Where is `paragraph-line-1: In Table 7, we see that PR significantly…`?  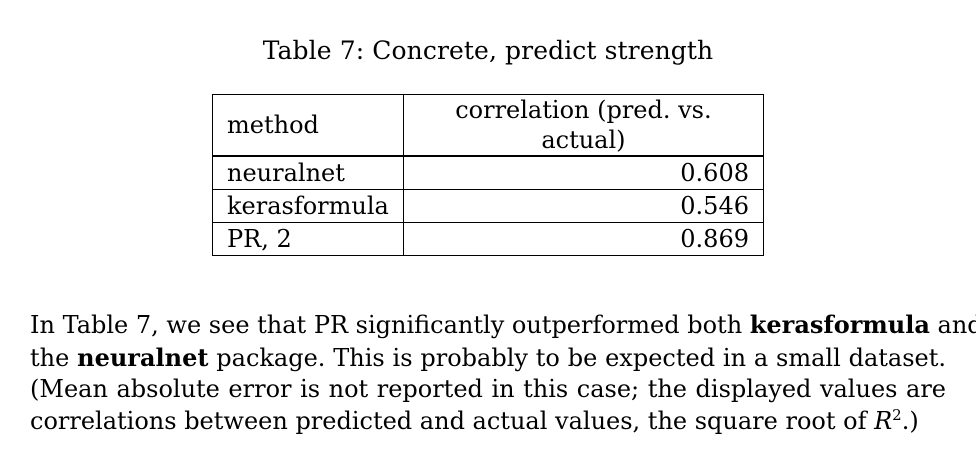 paragraph-line-1: In Table 7, we see that PR significantly… is located at coordinates (503, 325).